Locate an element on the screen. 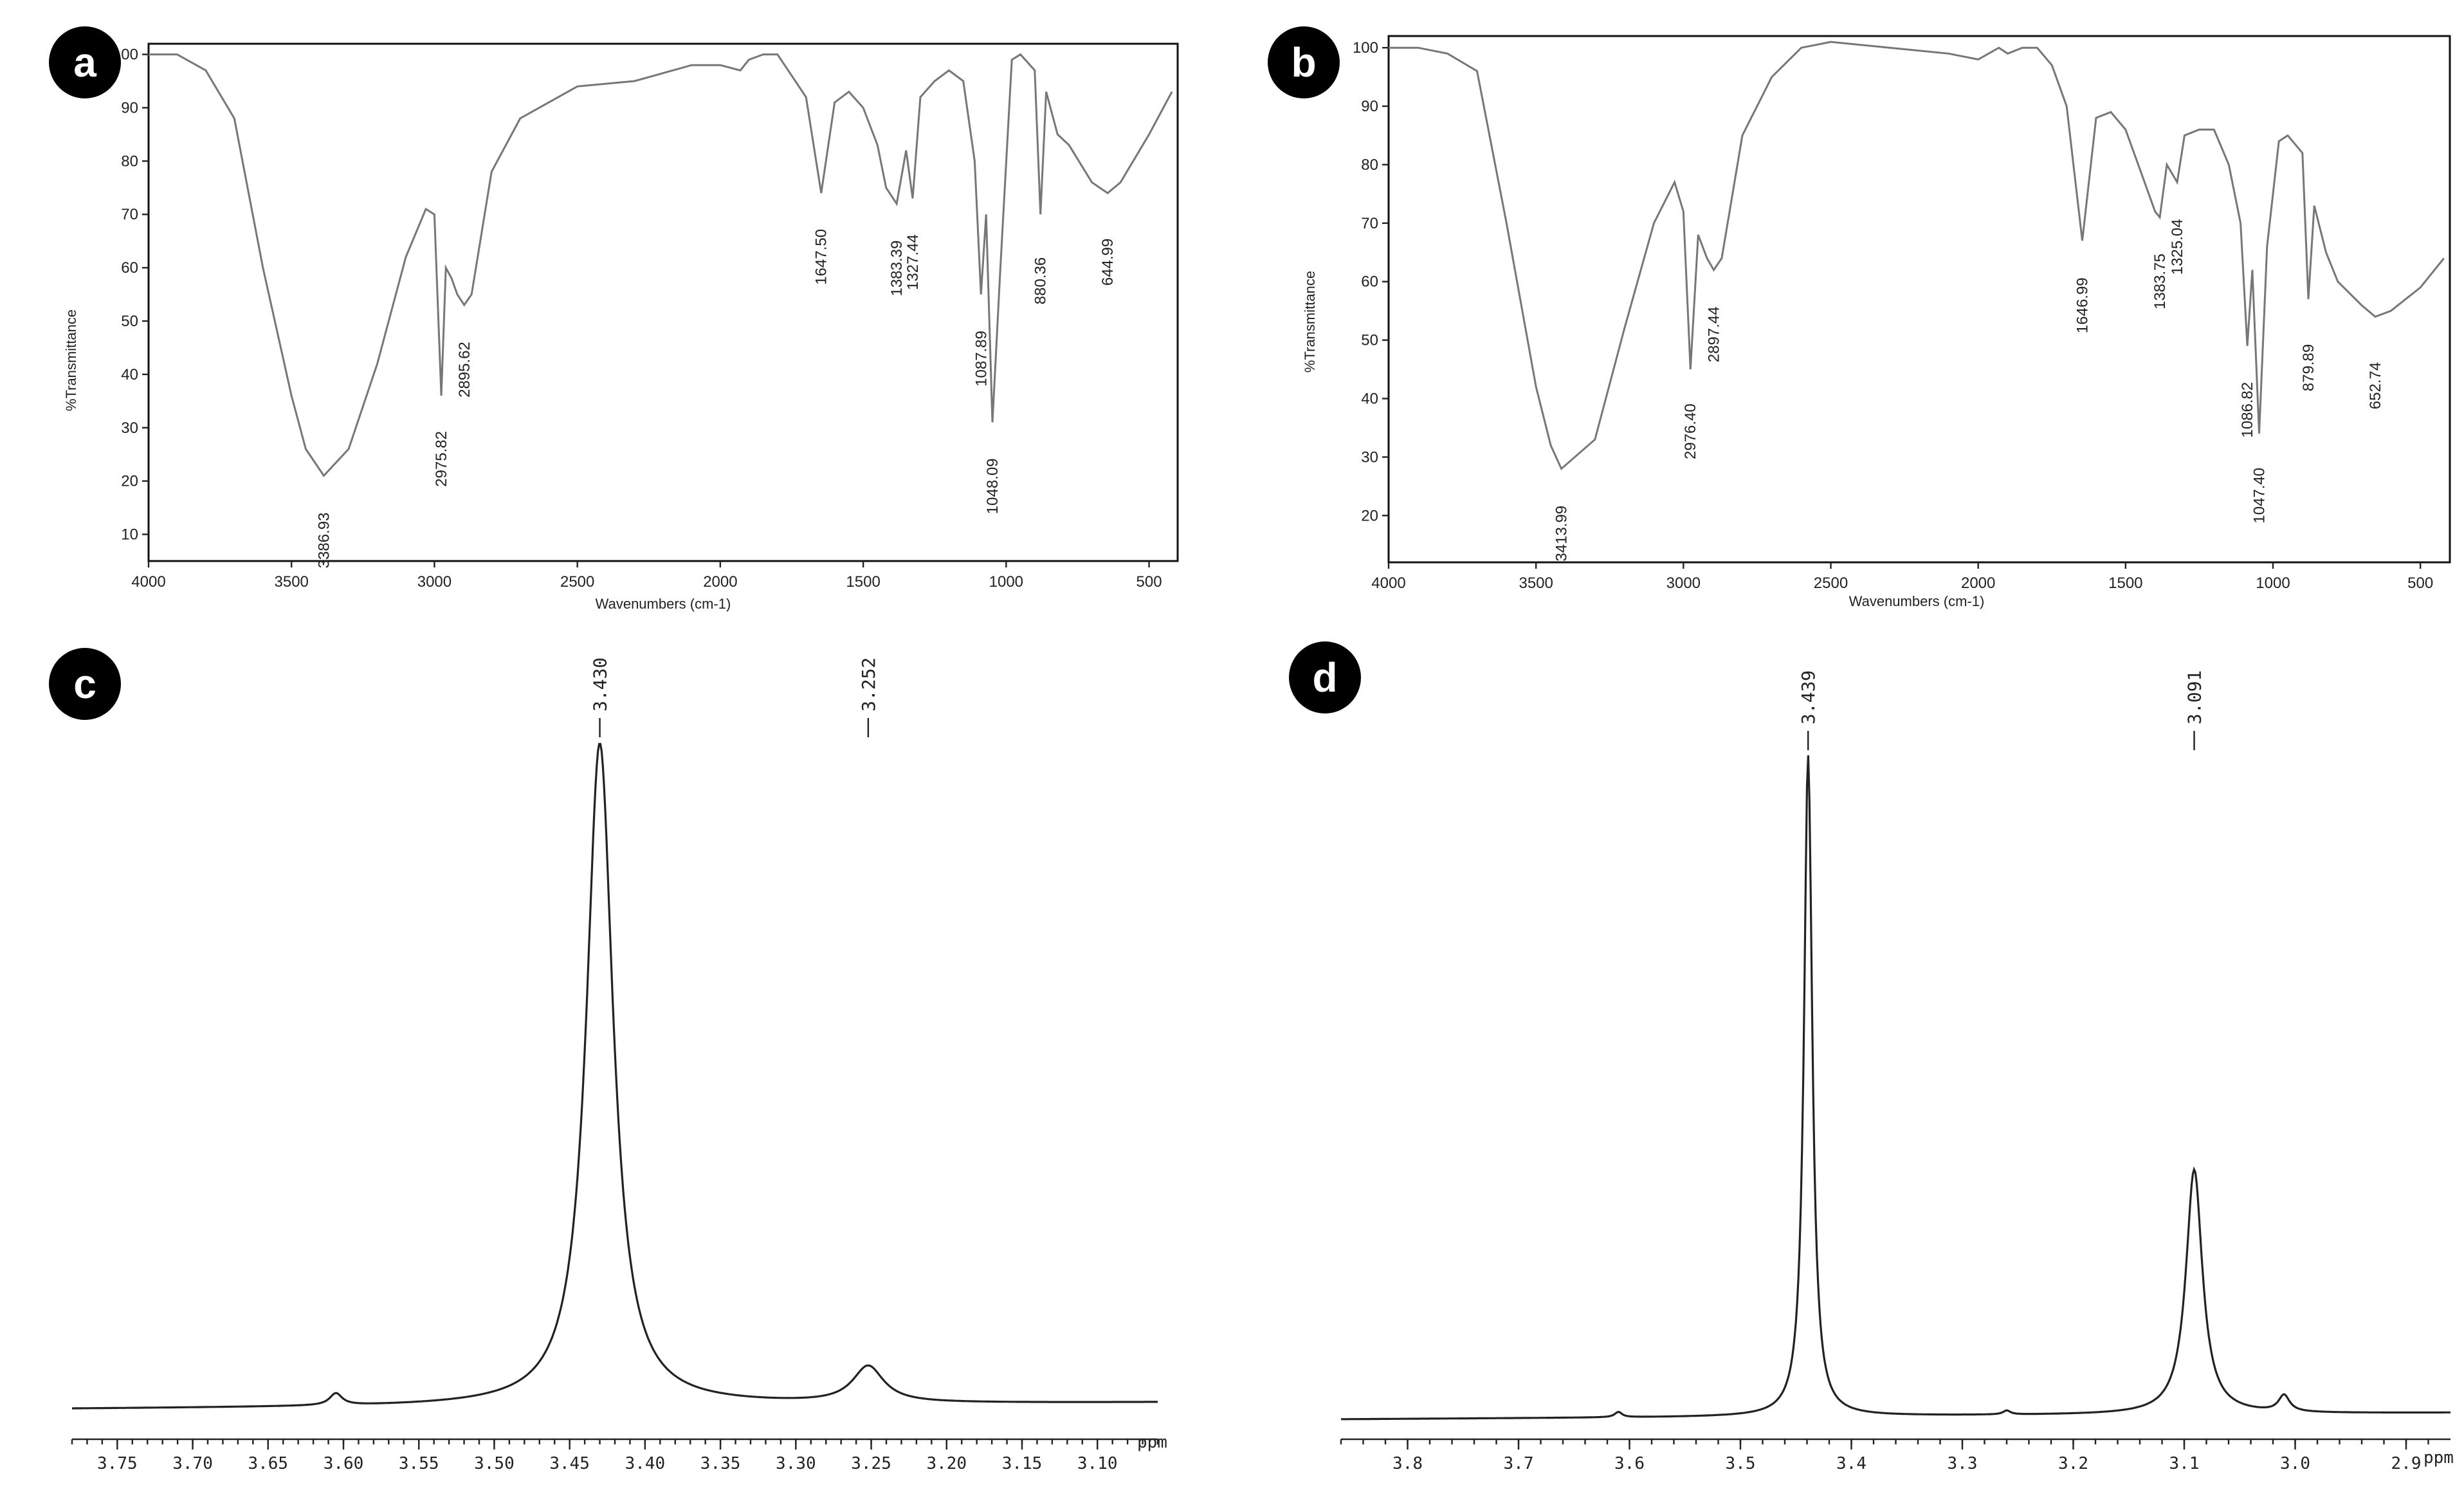 This screenshot has width=2464, height=1492. peak-labels-c: 3.430 3.252 is located at coordinates (735, 697).